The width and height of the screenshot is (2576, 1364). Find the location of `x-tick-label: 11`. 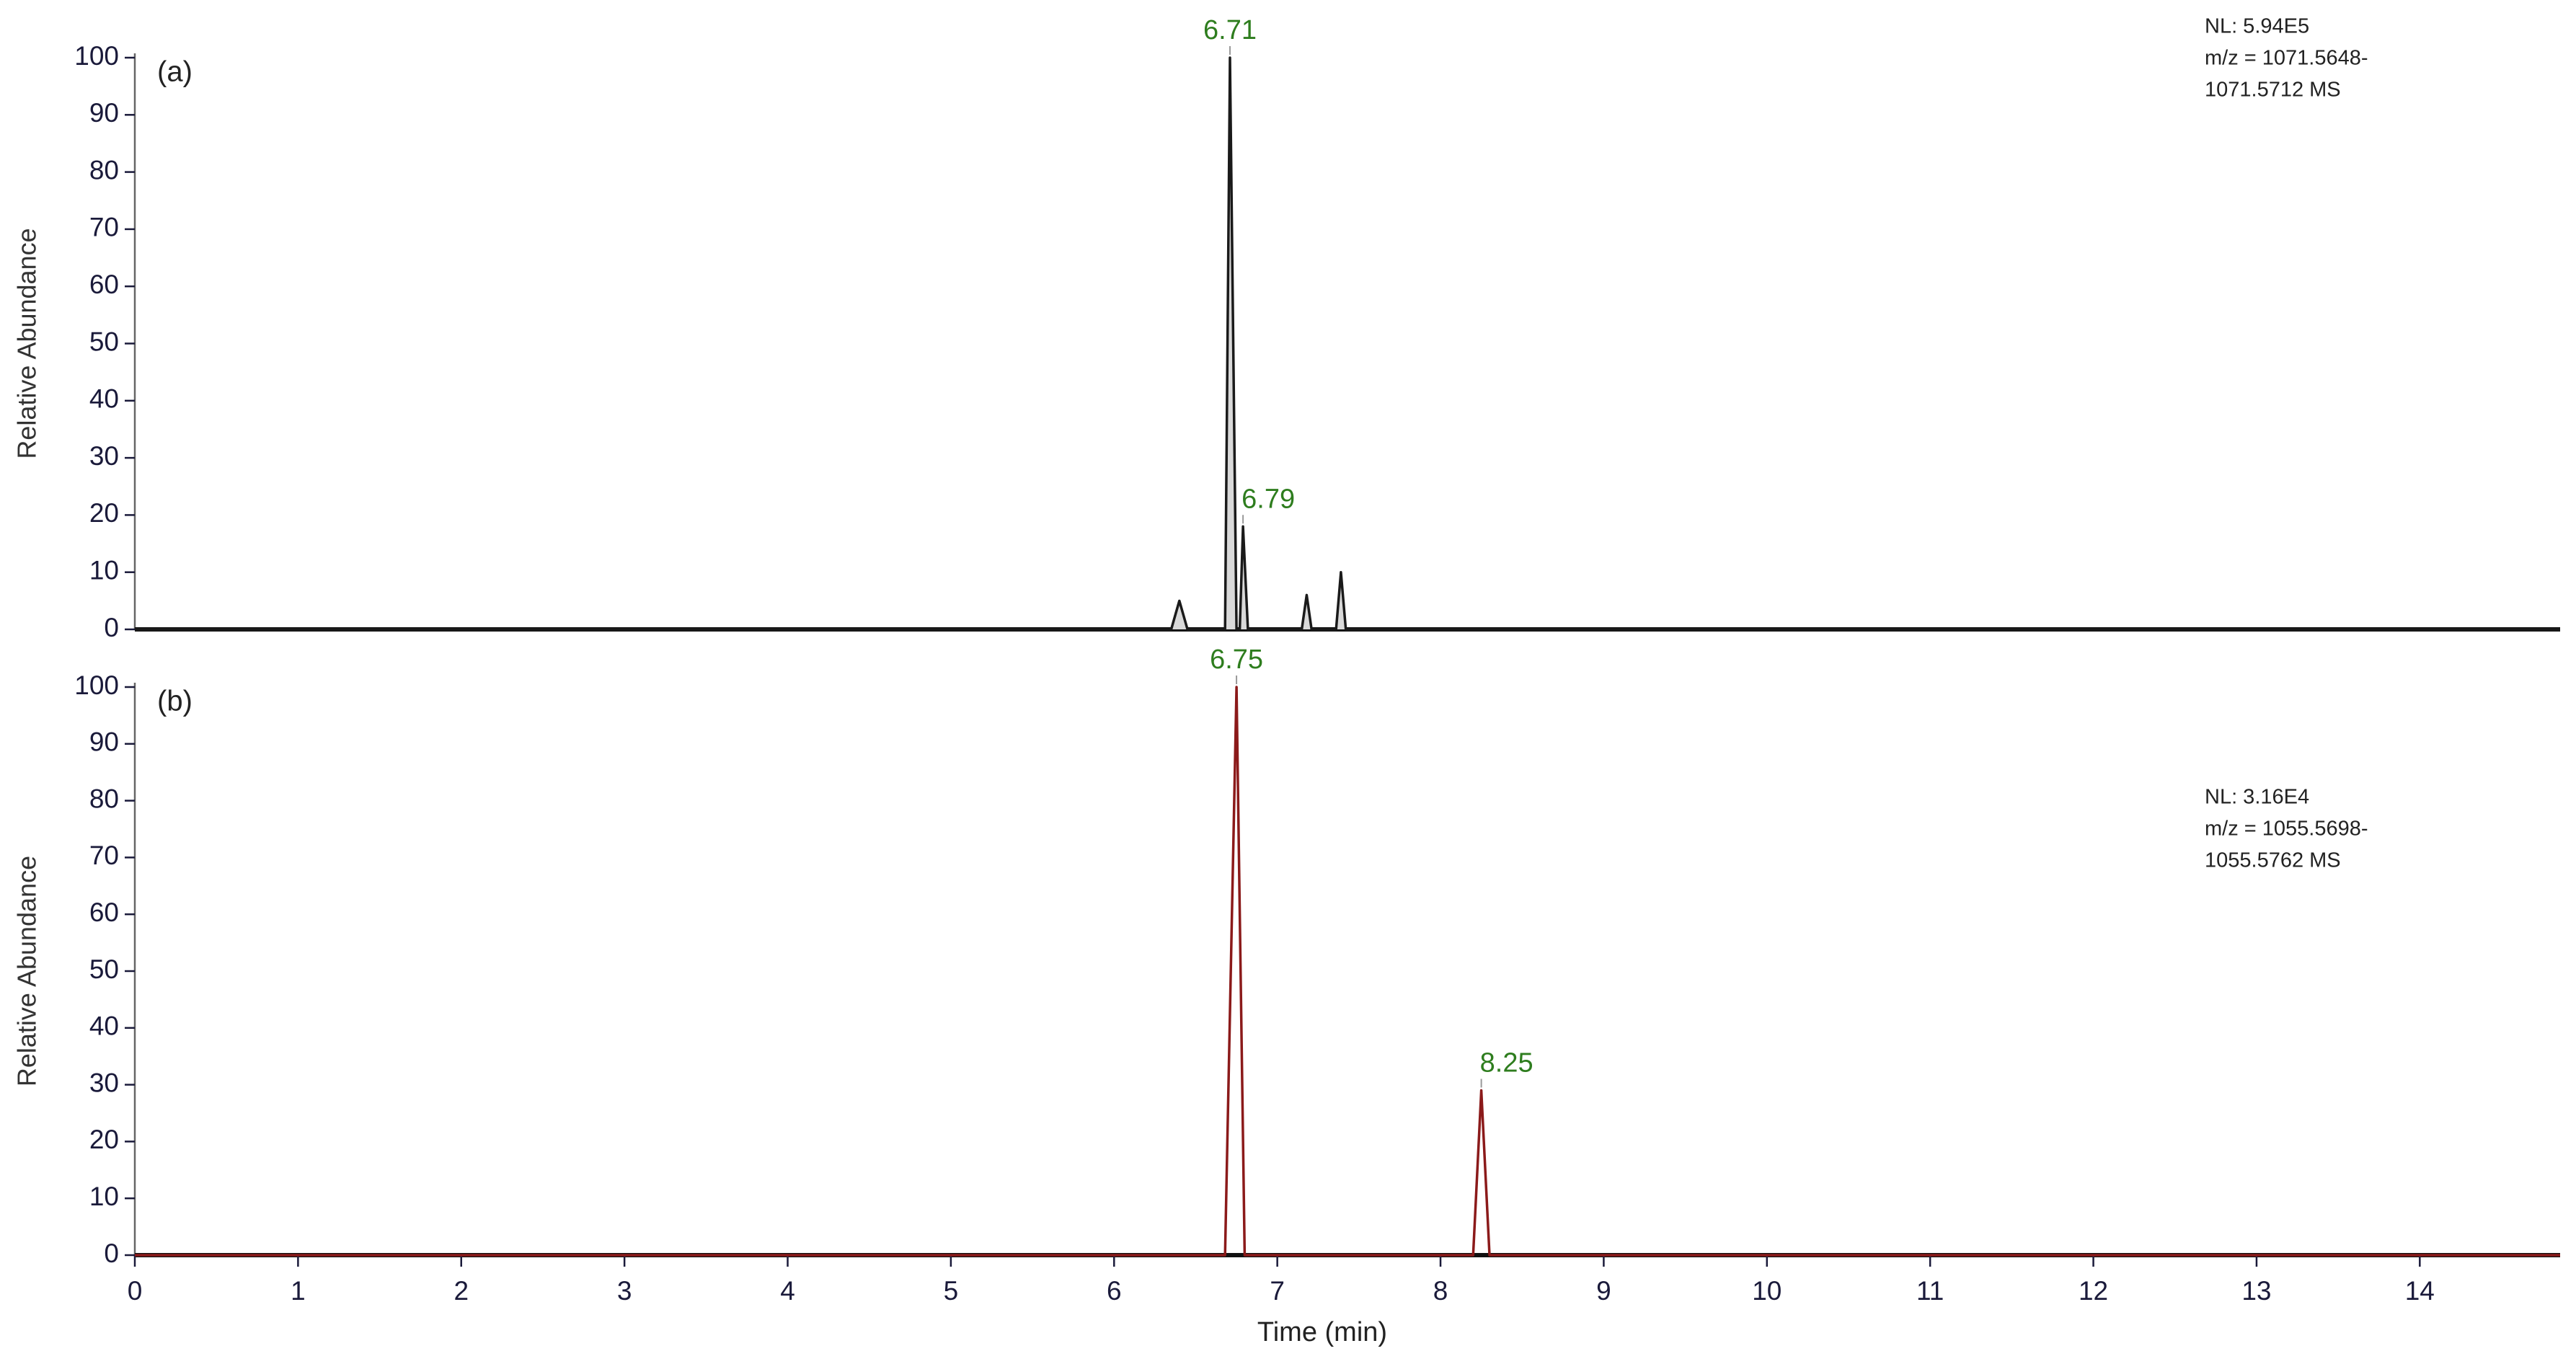

x-tick-label: 11 is located at coordinates (1930, 1291).